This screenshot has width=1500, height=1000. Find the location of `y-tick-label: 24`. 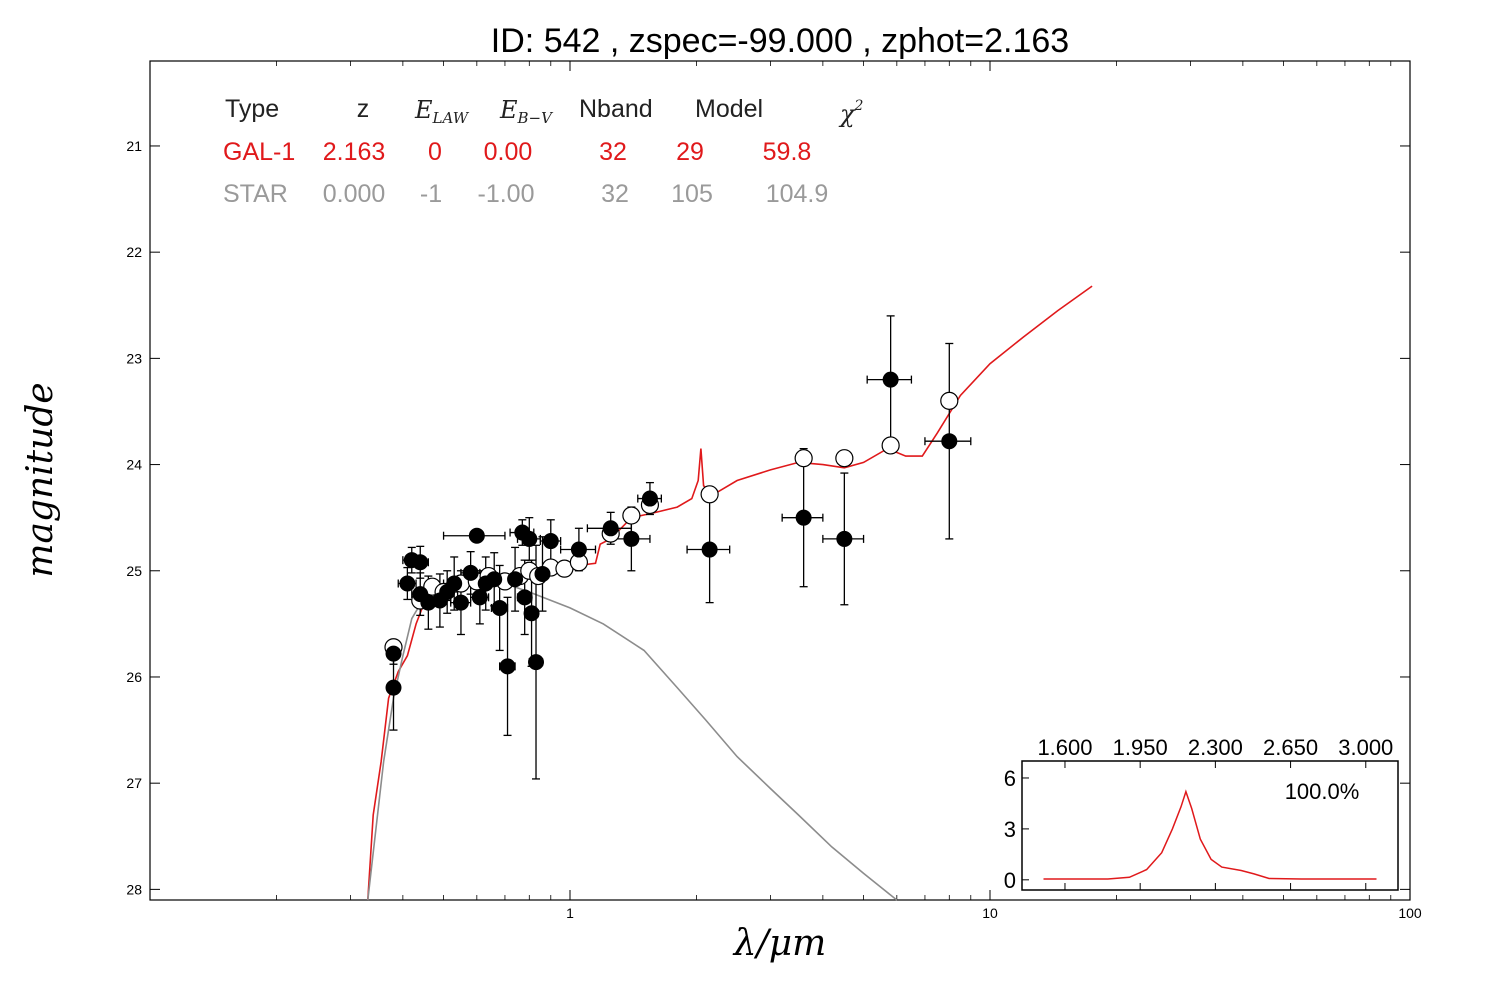

y-tick-label: 24 is located at coordinates (134, 465).